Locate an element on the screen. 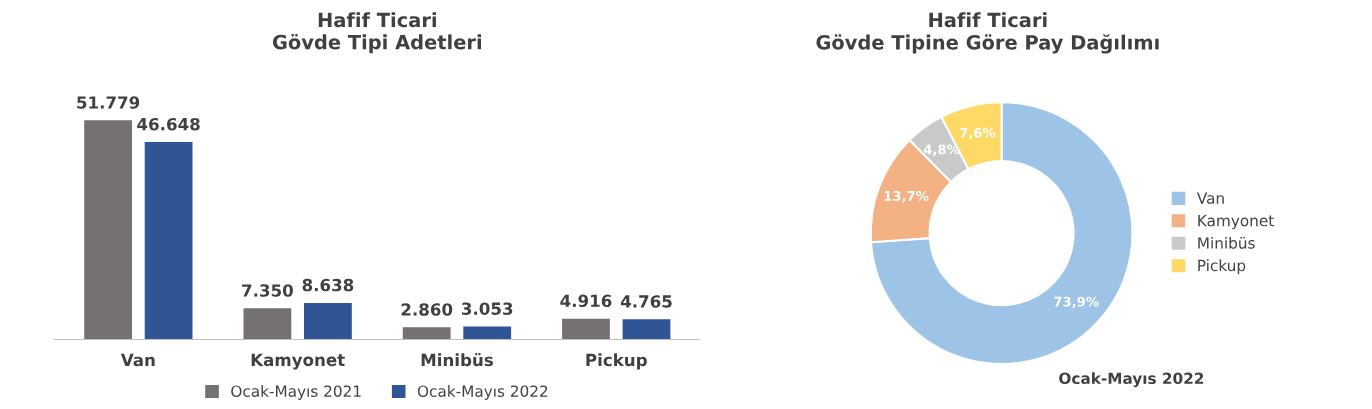 This screenshot has width=1372, height=409. data-label: 3.053 is located at coordinates (487, 308).